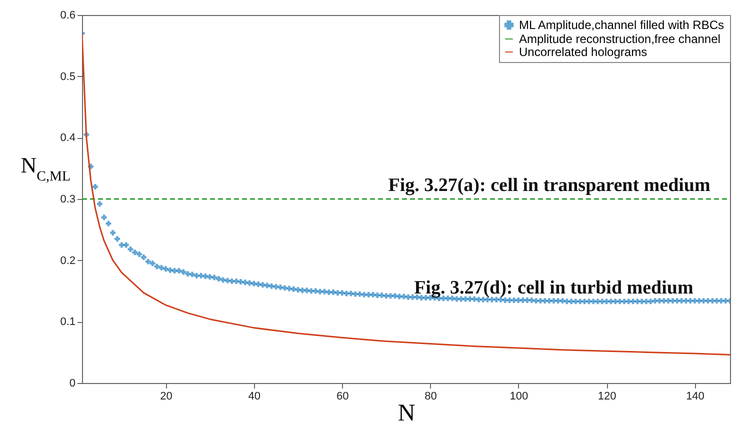 Image resolution: width=741 pixels, height=423 pixels. Describe the element at coordinates (519, 396) in the screenshot. I see `x-tick-label: 100` at that location.